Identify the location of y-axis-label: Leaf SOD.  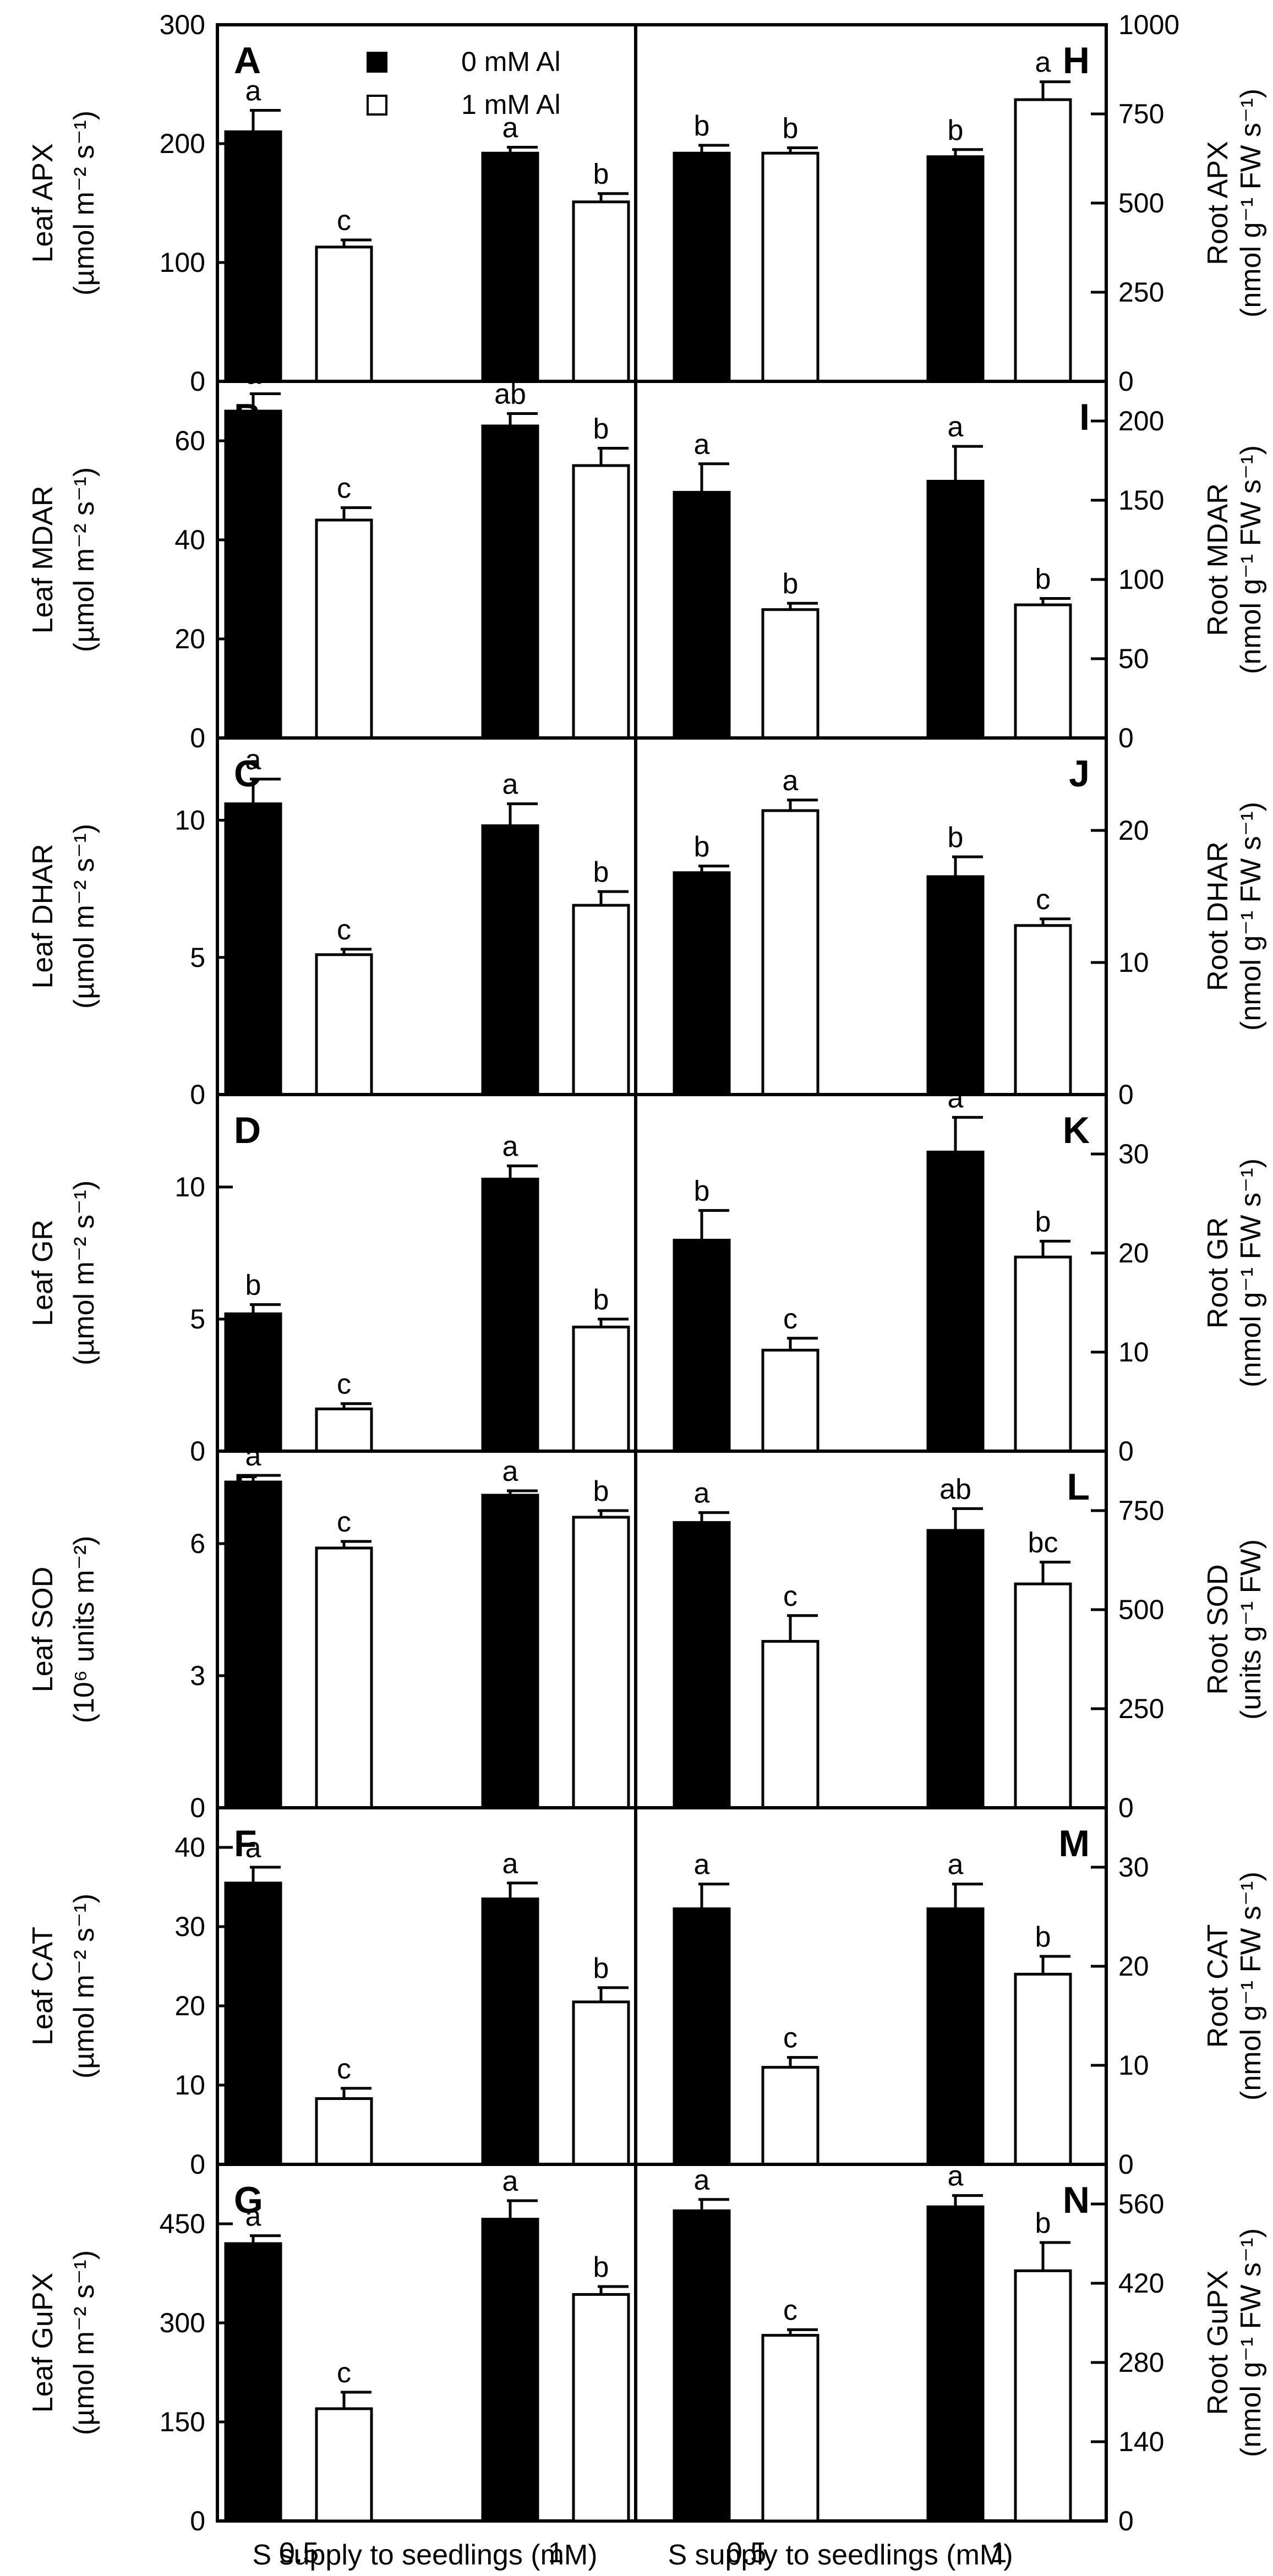
(43, 1629).